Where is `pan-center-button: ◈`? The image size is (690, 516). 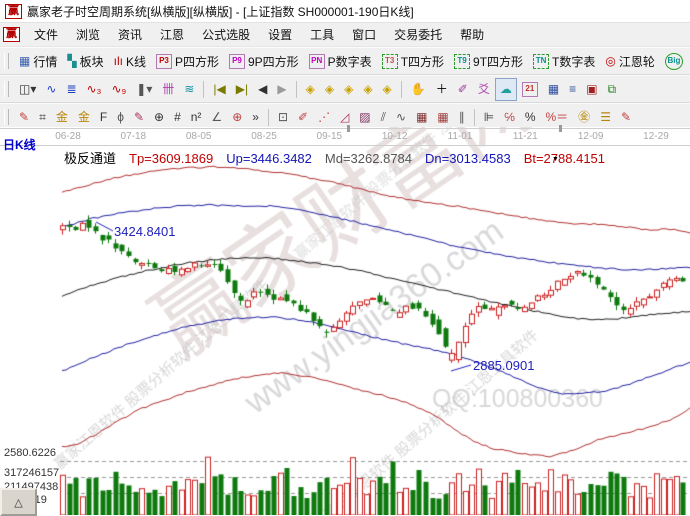 pan-center-button: ◈ is located at coordinates (387, 89).